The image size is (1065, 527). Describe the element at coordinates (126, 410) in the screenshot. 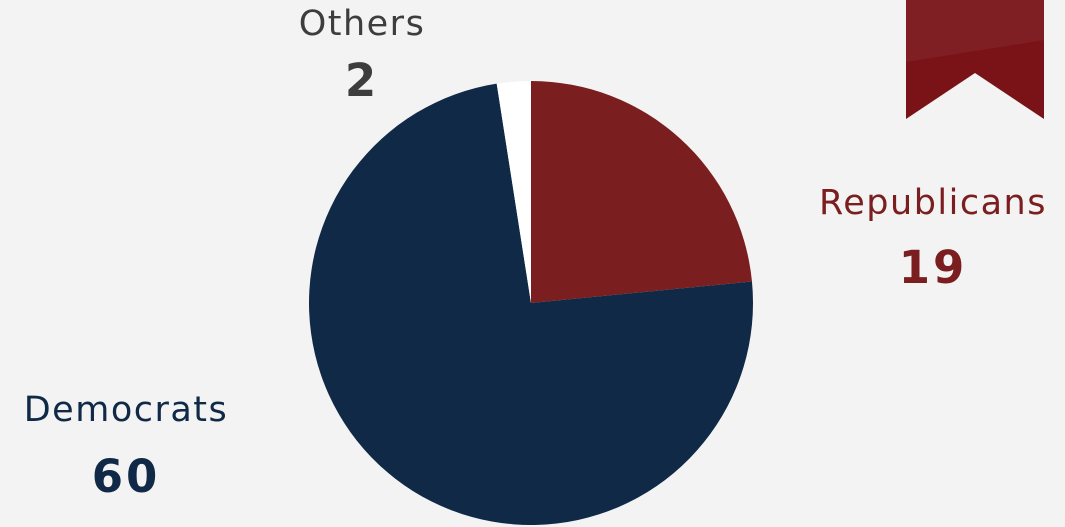

I see `label-democrats-name: Democrats` at that location.